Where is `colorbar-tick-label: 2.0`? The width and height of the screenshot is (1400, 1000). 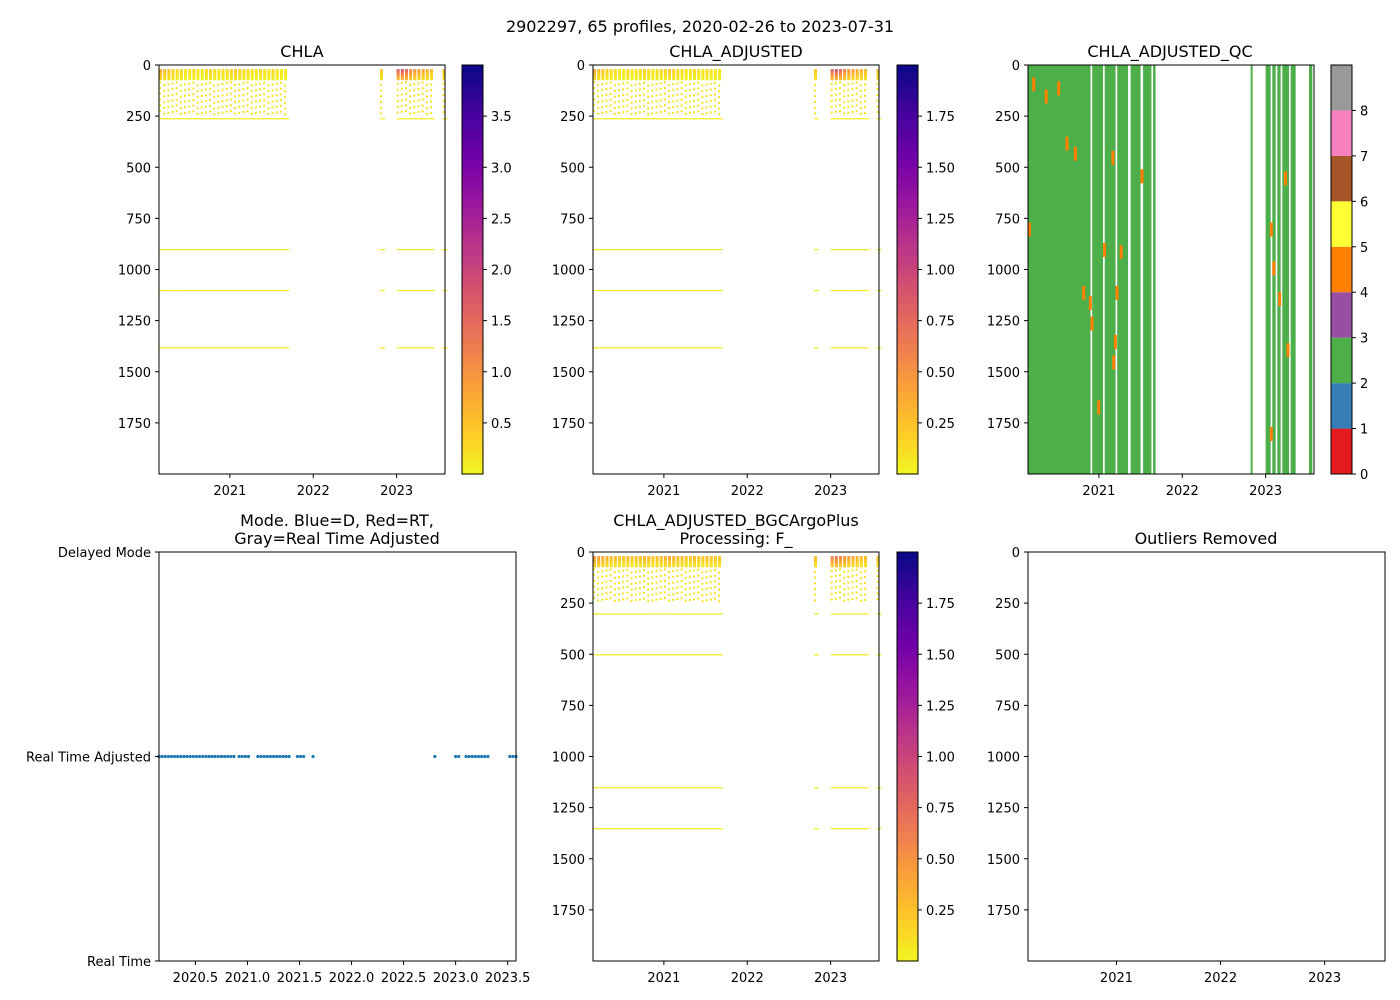
colorbar-tick-label: 2.0 is located at coordinates (501, 271).